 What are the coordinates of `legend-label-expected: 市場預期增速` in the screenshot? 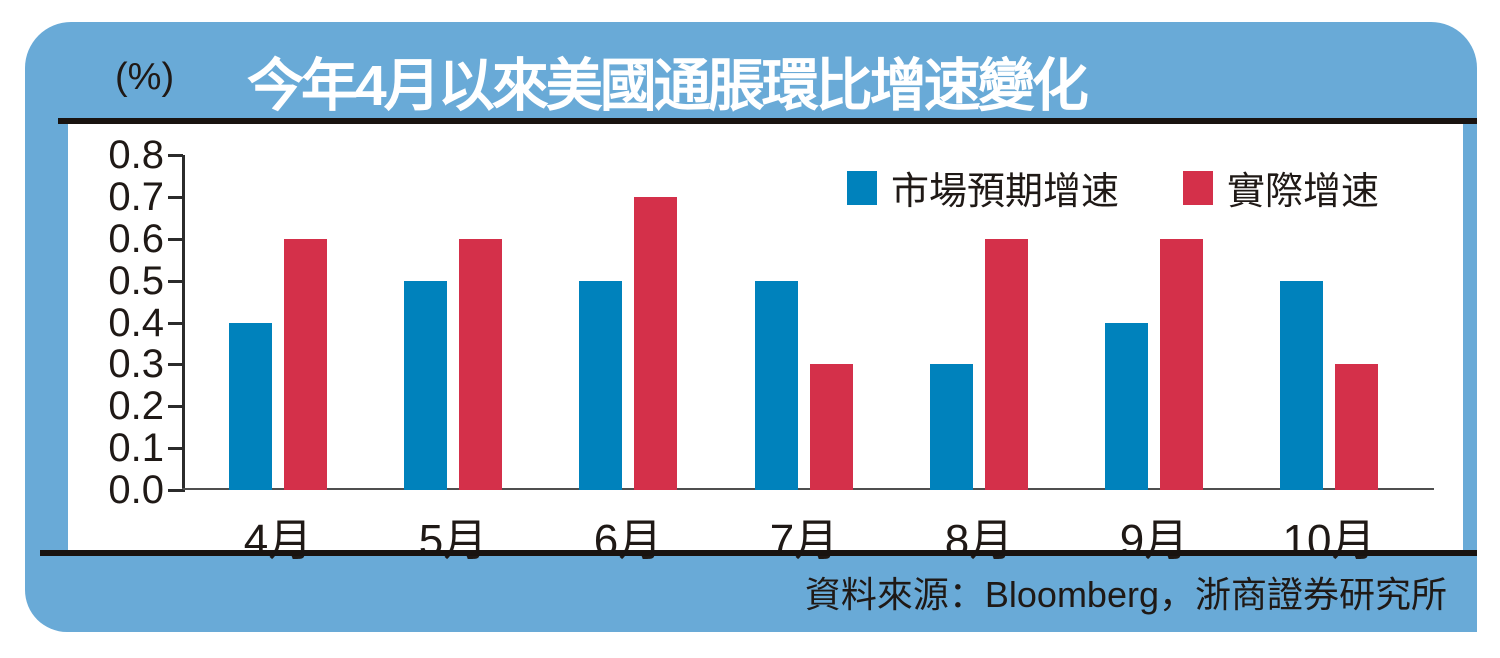 It's located at (1005, 192).